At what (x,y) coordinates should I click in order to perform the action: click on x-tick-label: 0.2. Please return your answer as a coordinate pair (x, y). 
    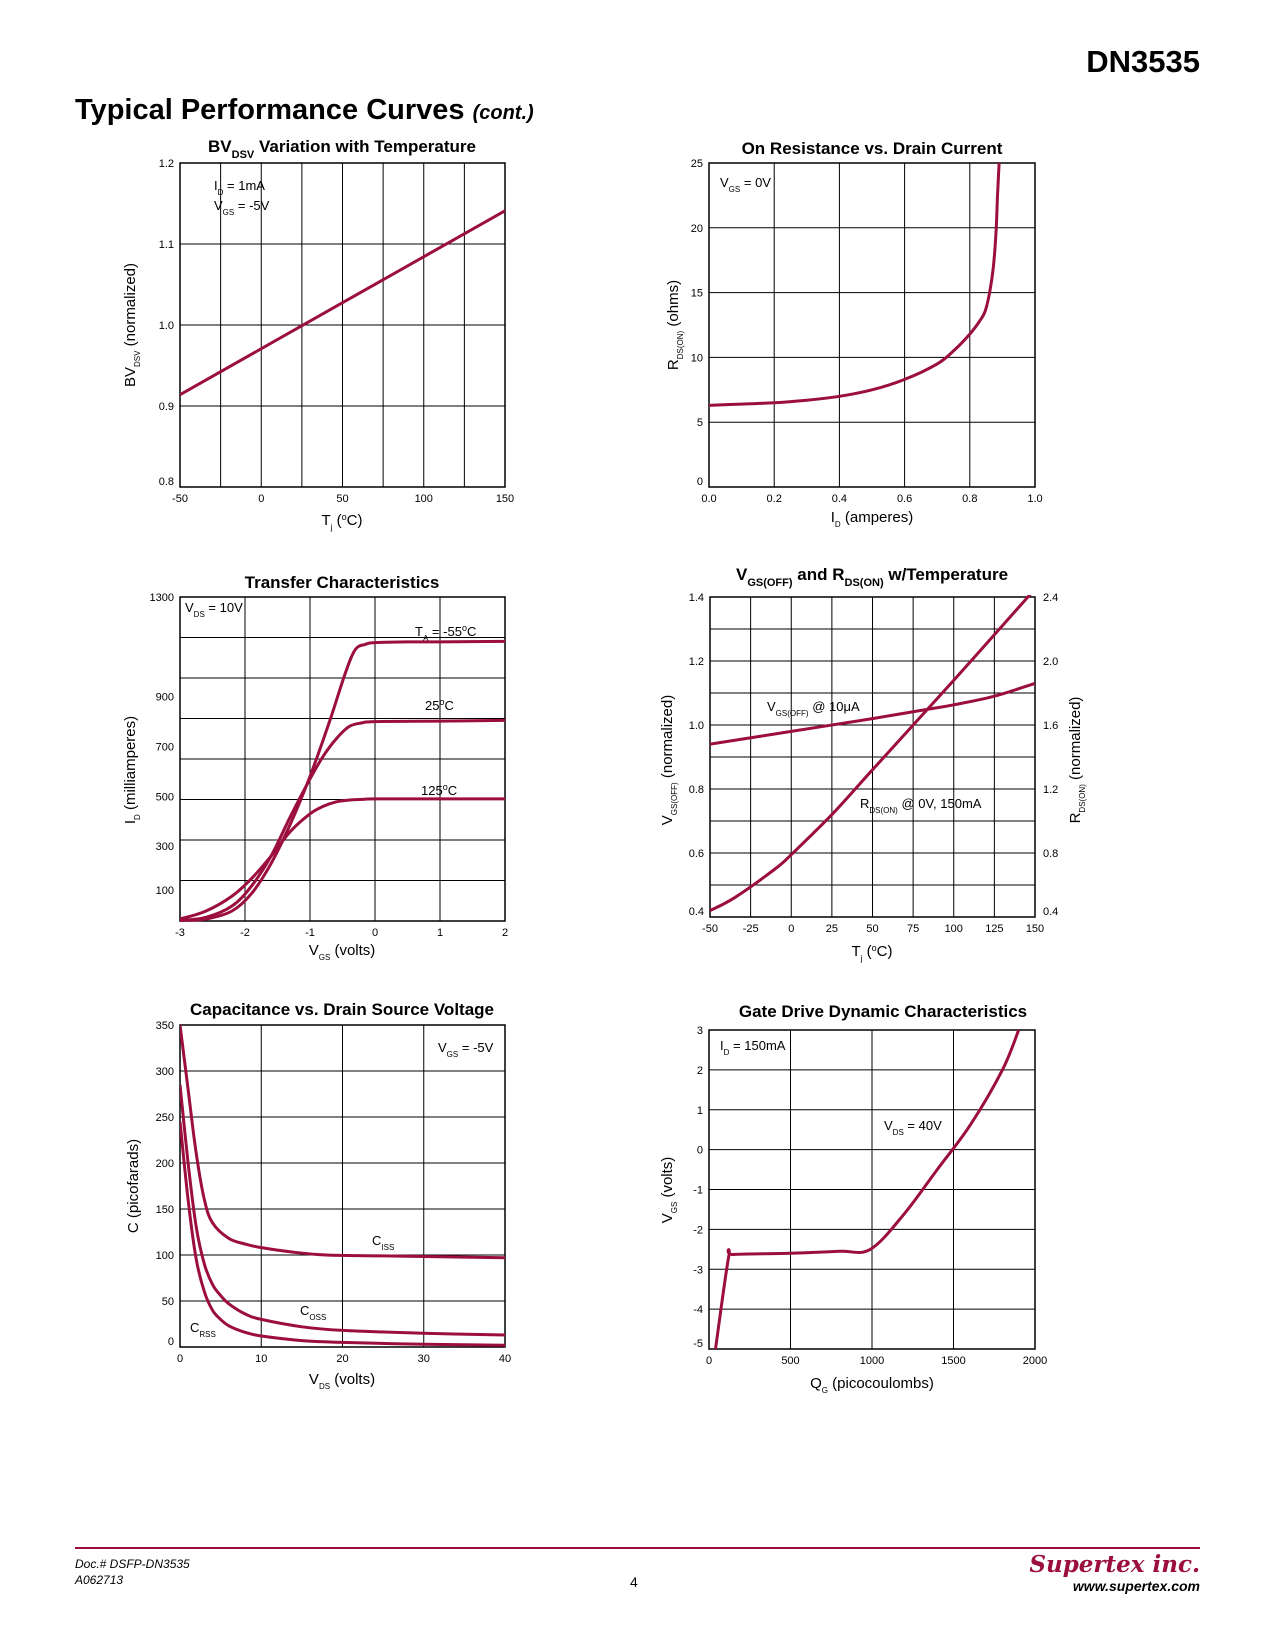
    Looking at the image, I should click on (774, 499).